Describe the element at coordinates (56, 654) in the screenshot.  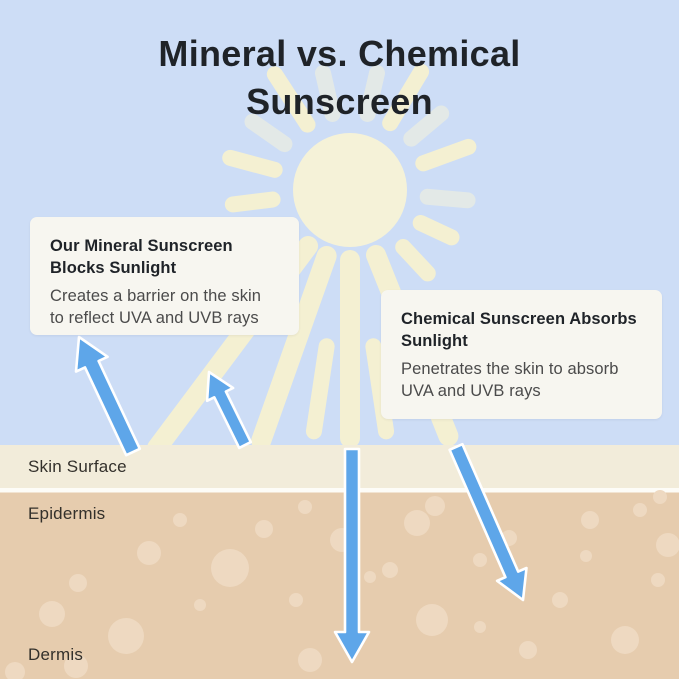
I see `dermis-label: Dermis` at that location.